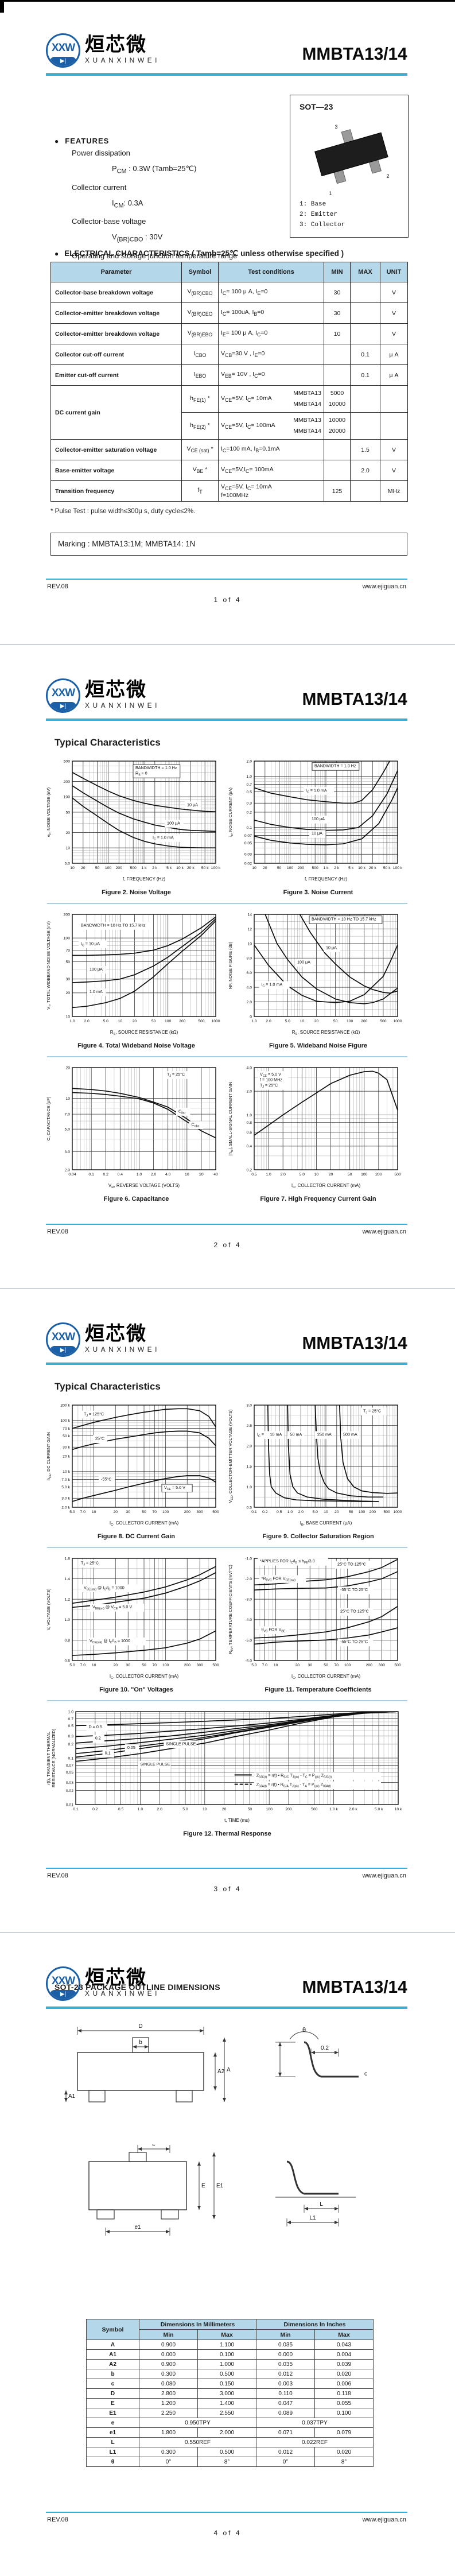 The height and width of the screenshot is (2576, 455). Describe the element at coordinates (112, 2462) in the screenshot. I see `dim-symbol: θ` at that location.